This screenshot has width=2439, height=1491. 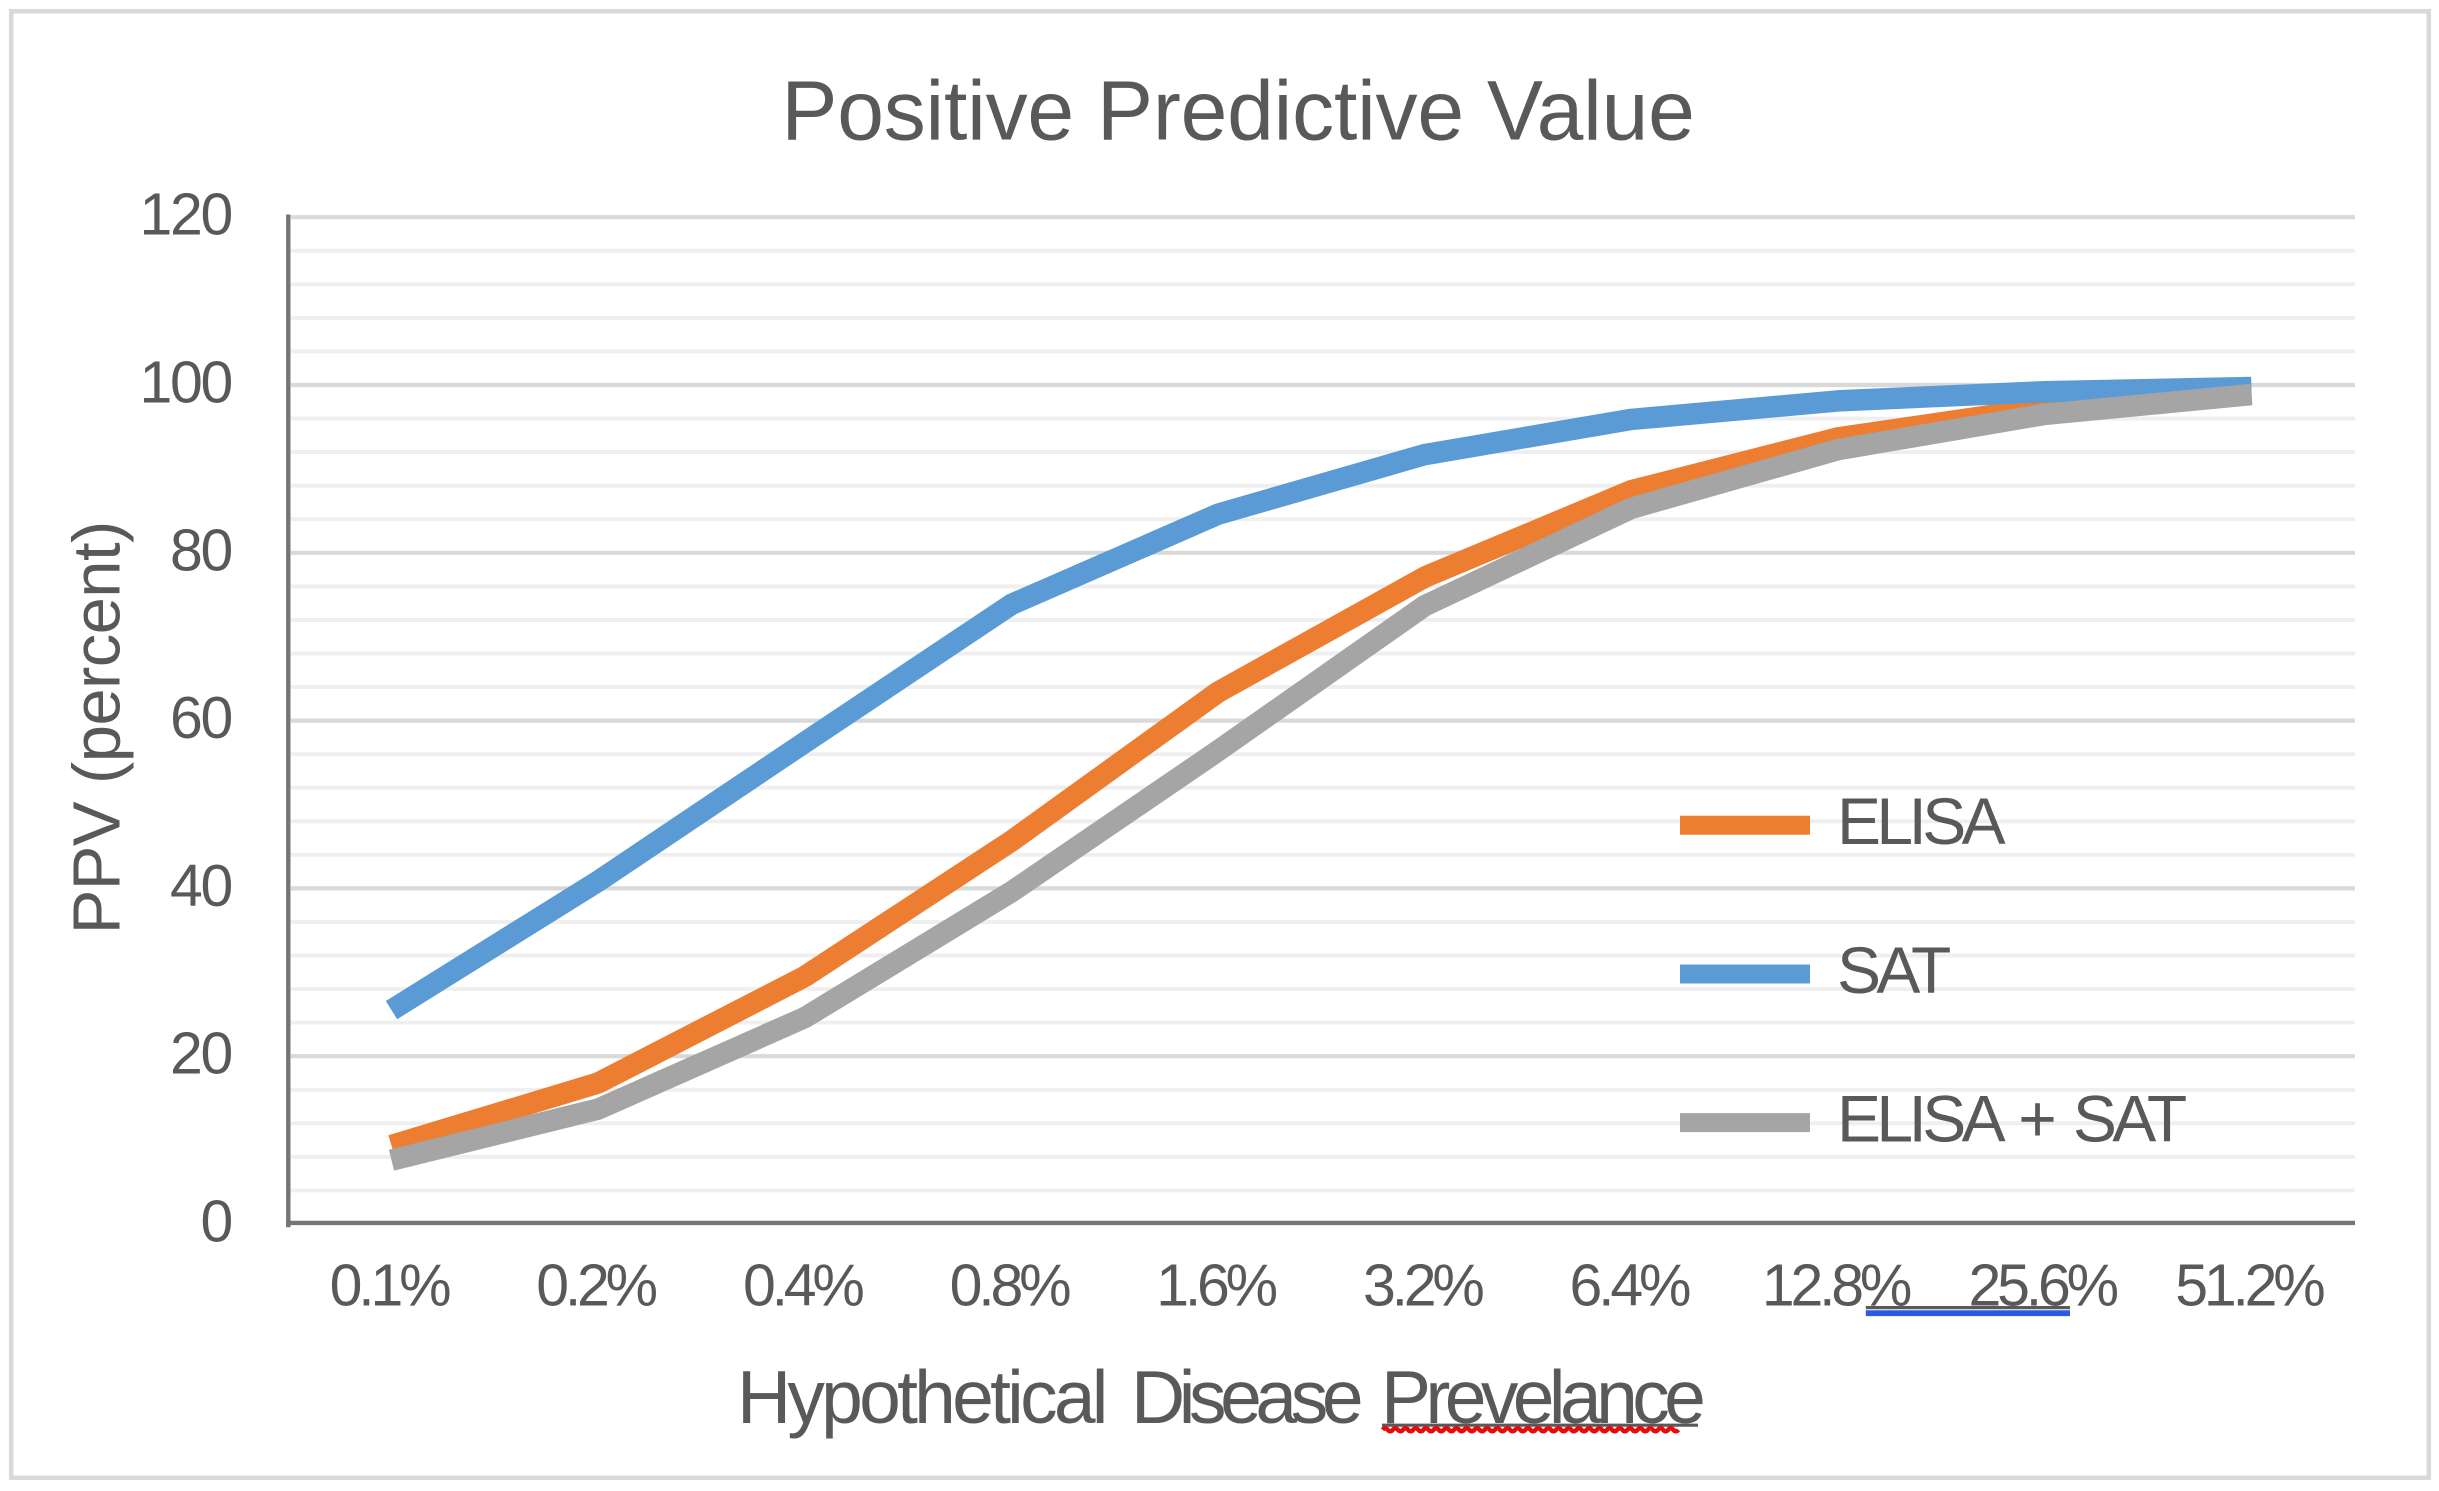 I want to click on svg-text: 3.2%, so click(x=1423, y=1286).